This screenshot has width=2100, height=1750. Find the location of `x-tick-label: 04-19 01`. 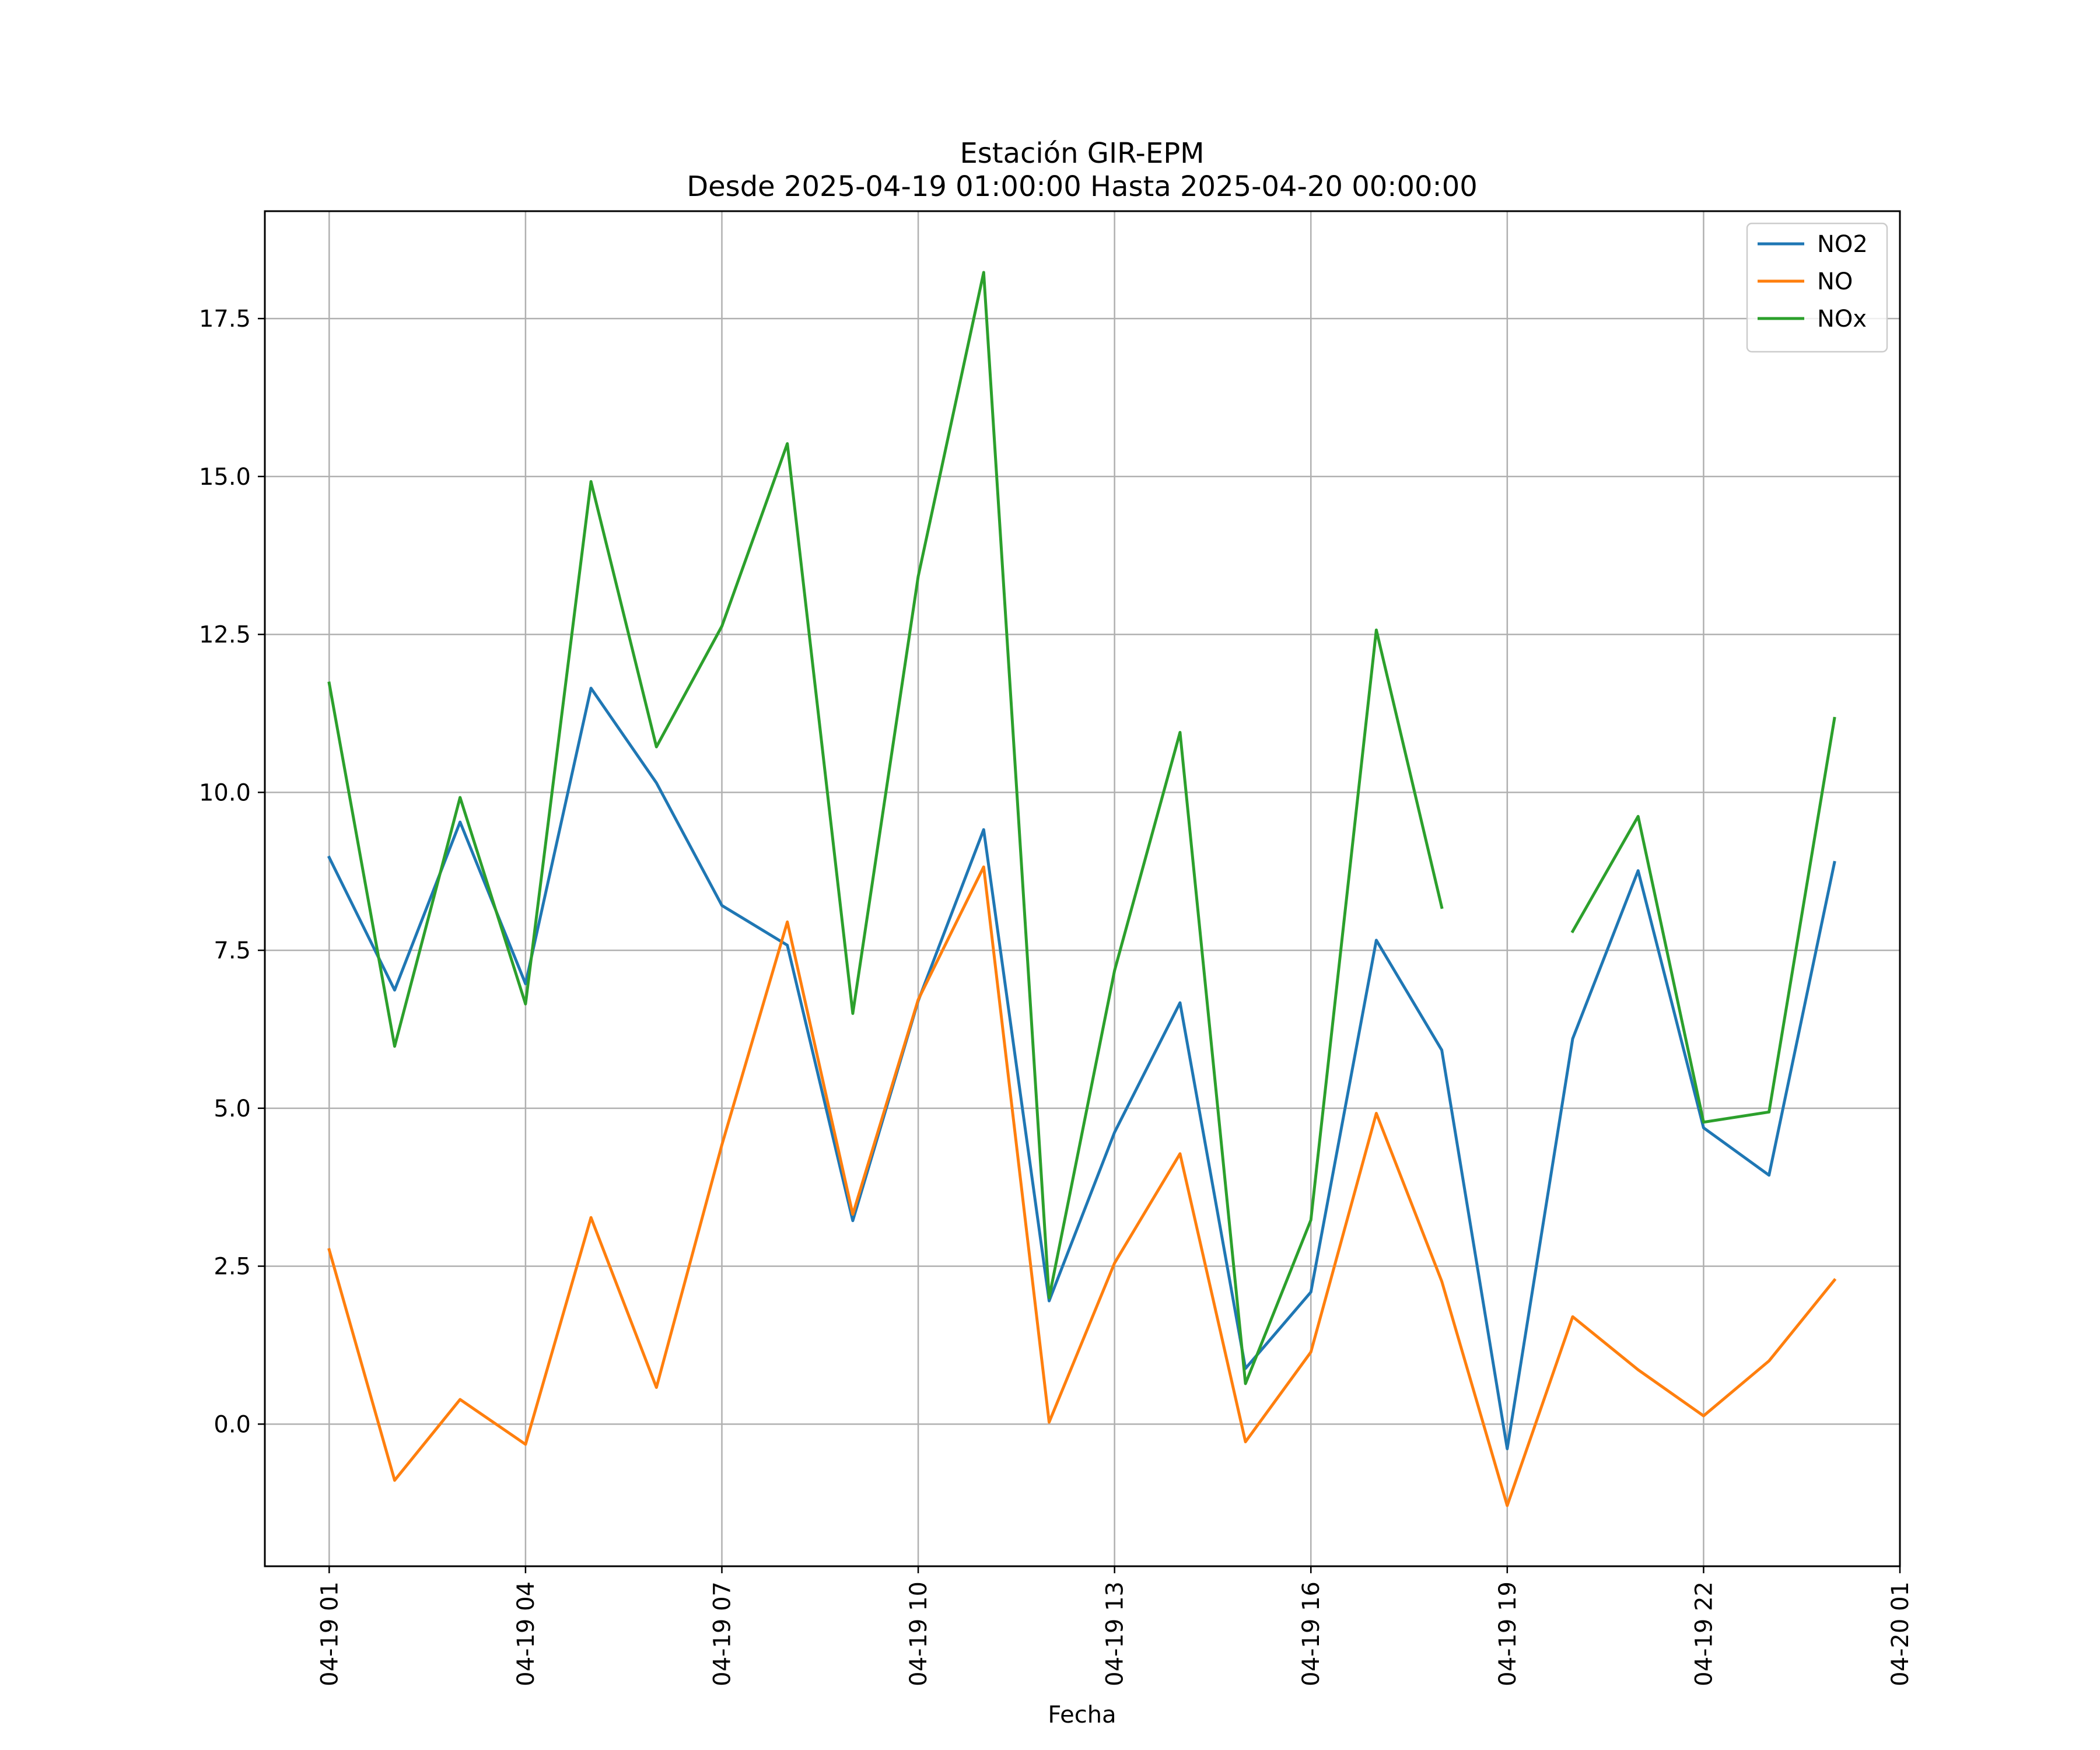

x-tick-label: 04-19 01 is located at coordinates (329, 1633).